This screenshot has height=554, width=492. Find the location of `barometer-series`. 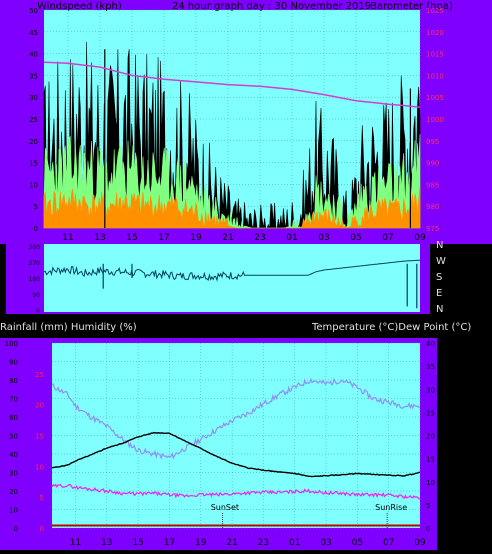

barometer-series is located at coordinates (232, 84).